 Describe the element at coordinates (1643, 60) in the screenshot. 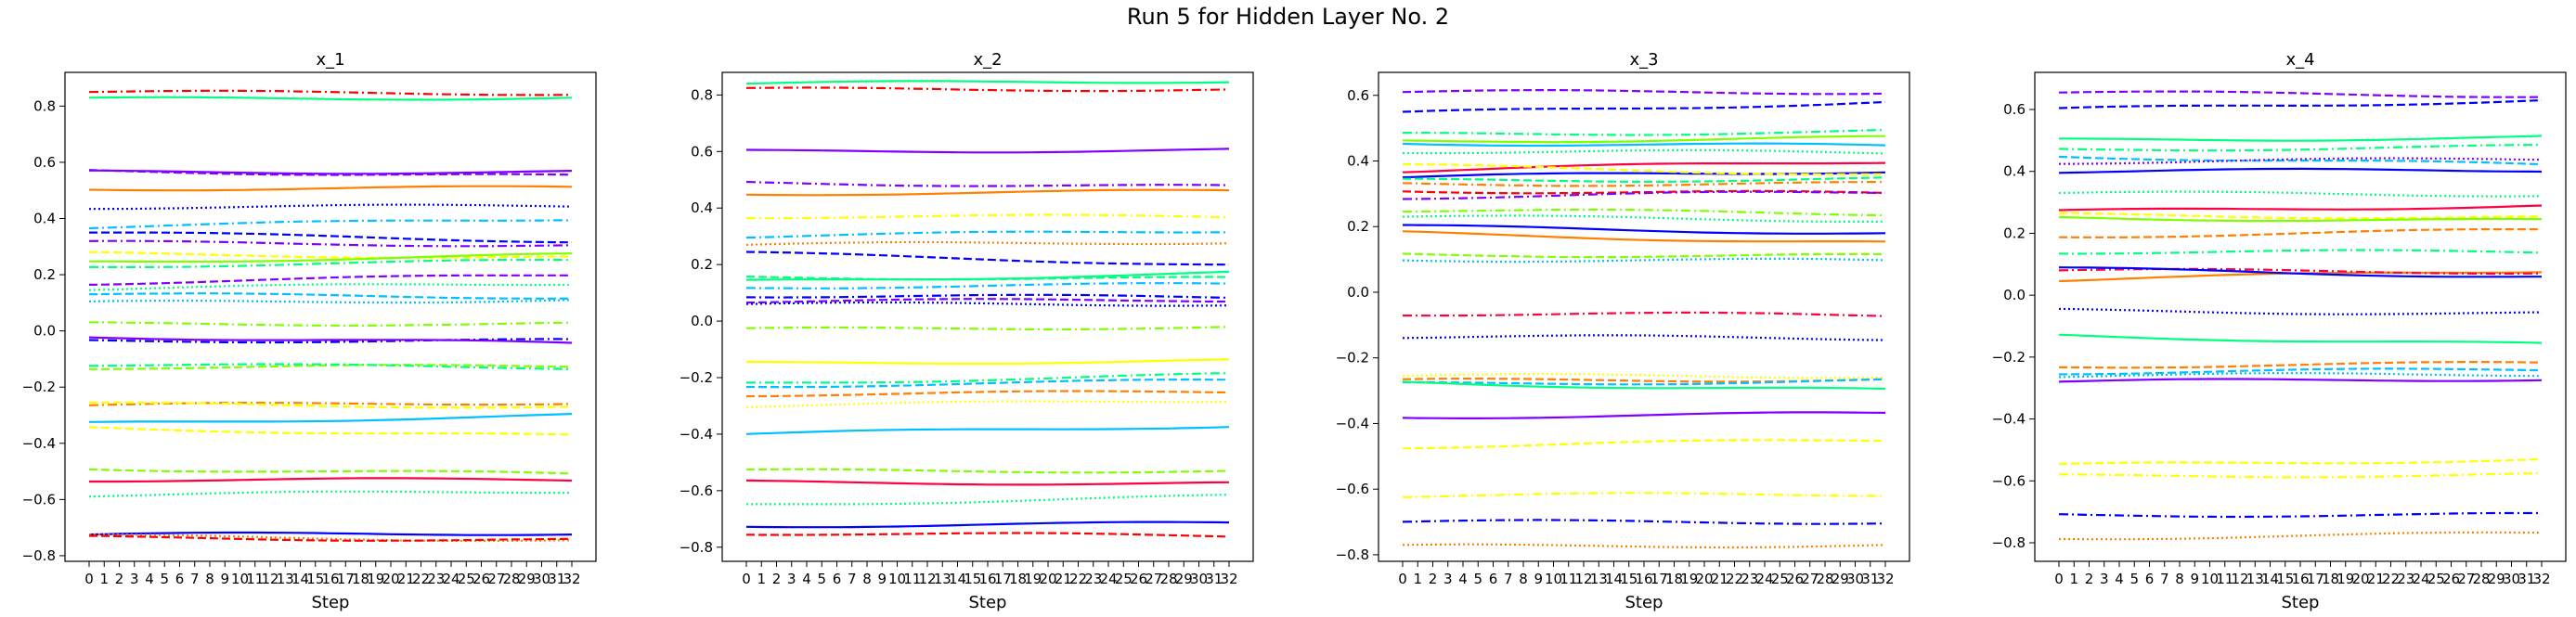

I see `subplot-title: x_3` at that location.